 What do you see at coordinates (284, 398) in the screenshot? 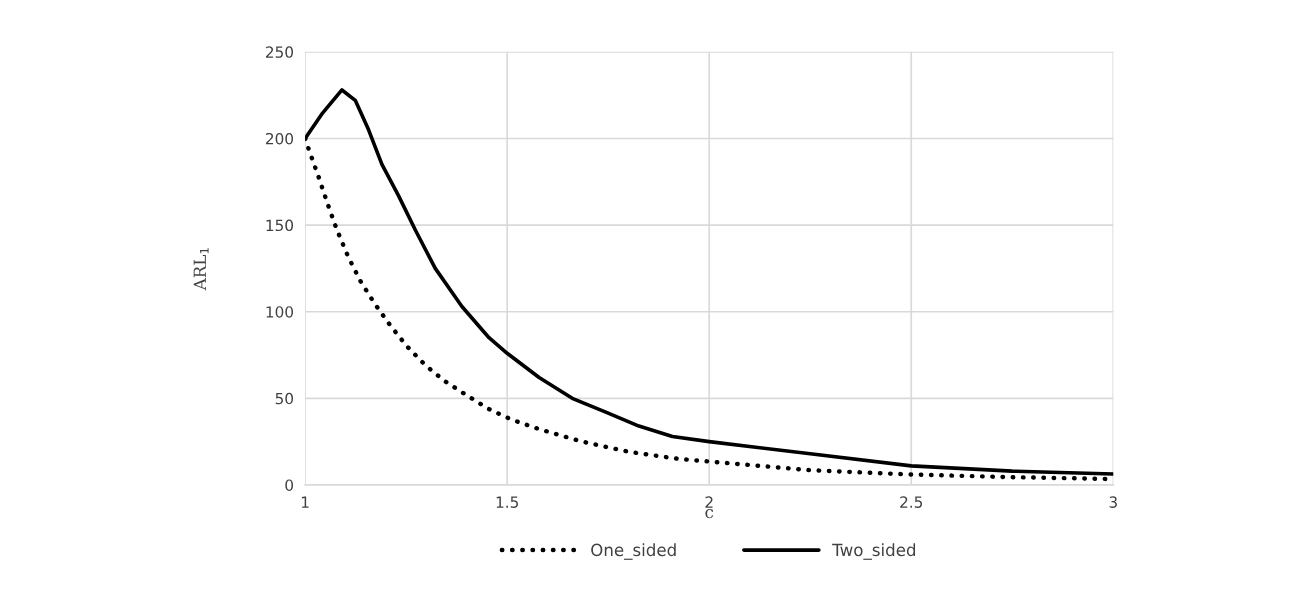
I see `y-tick-label: 50` at bounding box center [284, 398].